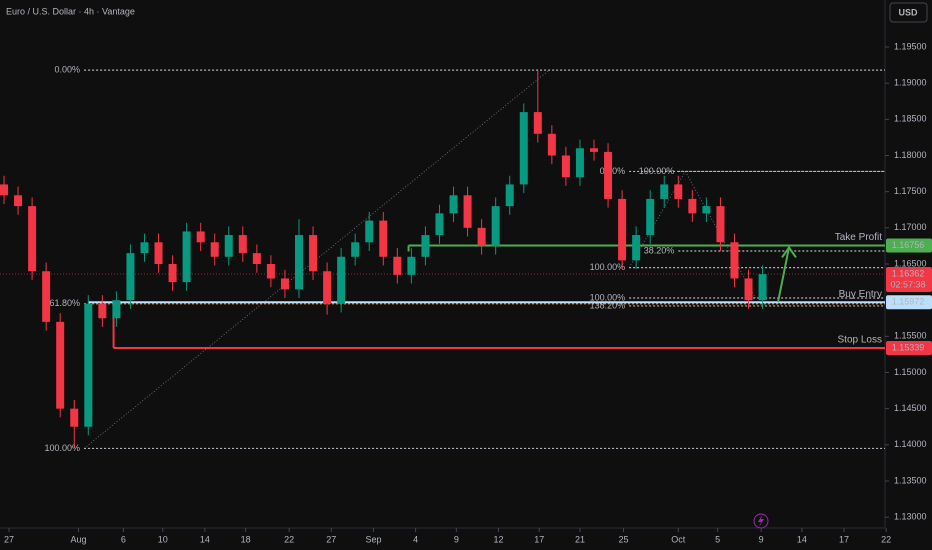 The image size is (932, 550). What do you see at coordinates (717, 539) in the screenshot?
I see `x-tick-label: 5` at bounding box center [717, 539].